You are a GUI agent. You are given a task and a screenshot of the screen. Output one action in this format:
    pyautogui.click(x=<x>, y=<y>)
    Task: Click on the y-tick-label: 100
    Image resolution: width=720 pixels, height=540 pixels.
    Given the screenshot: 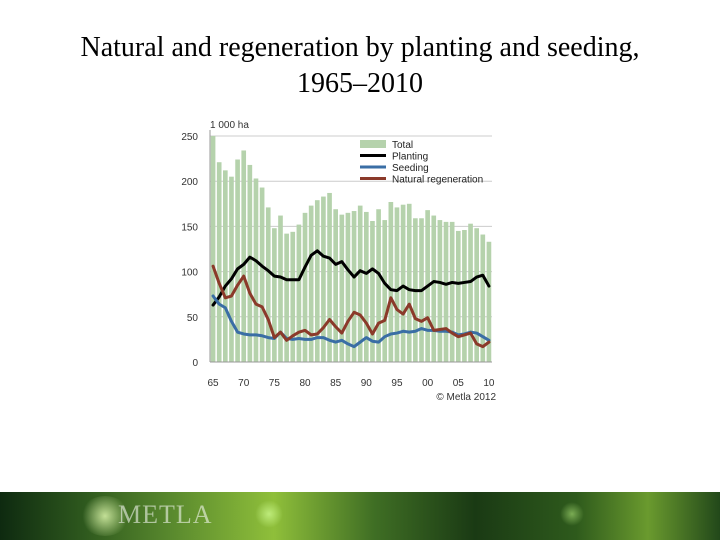 What is the action you would take?
    pyautogui.click(x=189, y=273)
    